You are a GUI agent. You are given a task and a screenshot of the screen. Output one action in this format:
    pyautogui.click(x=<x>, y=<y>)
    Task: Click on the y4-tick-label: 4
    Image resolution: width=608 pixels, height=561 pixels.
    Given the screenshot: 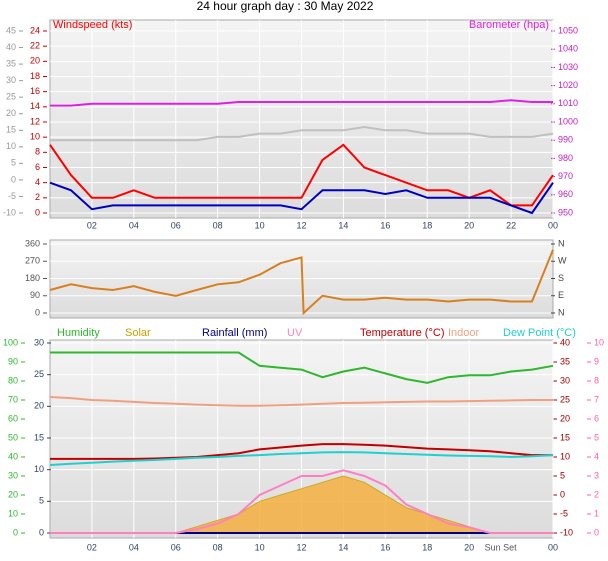 What is the action you would take?
    pyautogui.click(x=596, y=456)
    